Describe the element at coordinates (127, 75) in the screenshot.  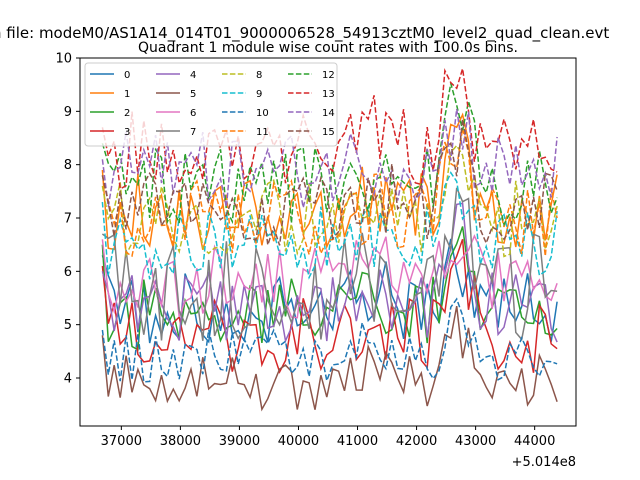
I see `legend-label-0: 0` at that location.